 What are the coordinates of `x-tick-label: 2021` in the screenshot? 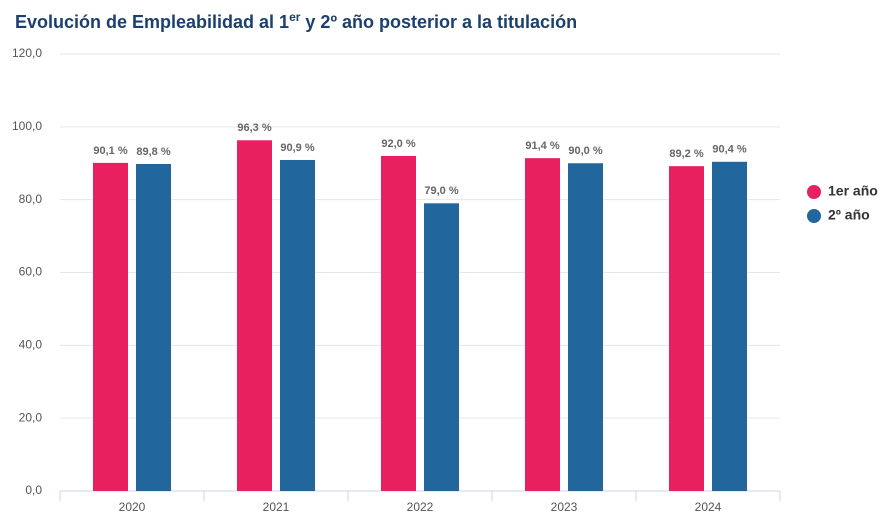 It's located at (276, 506).